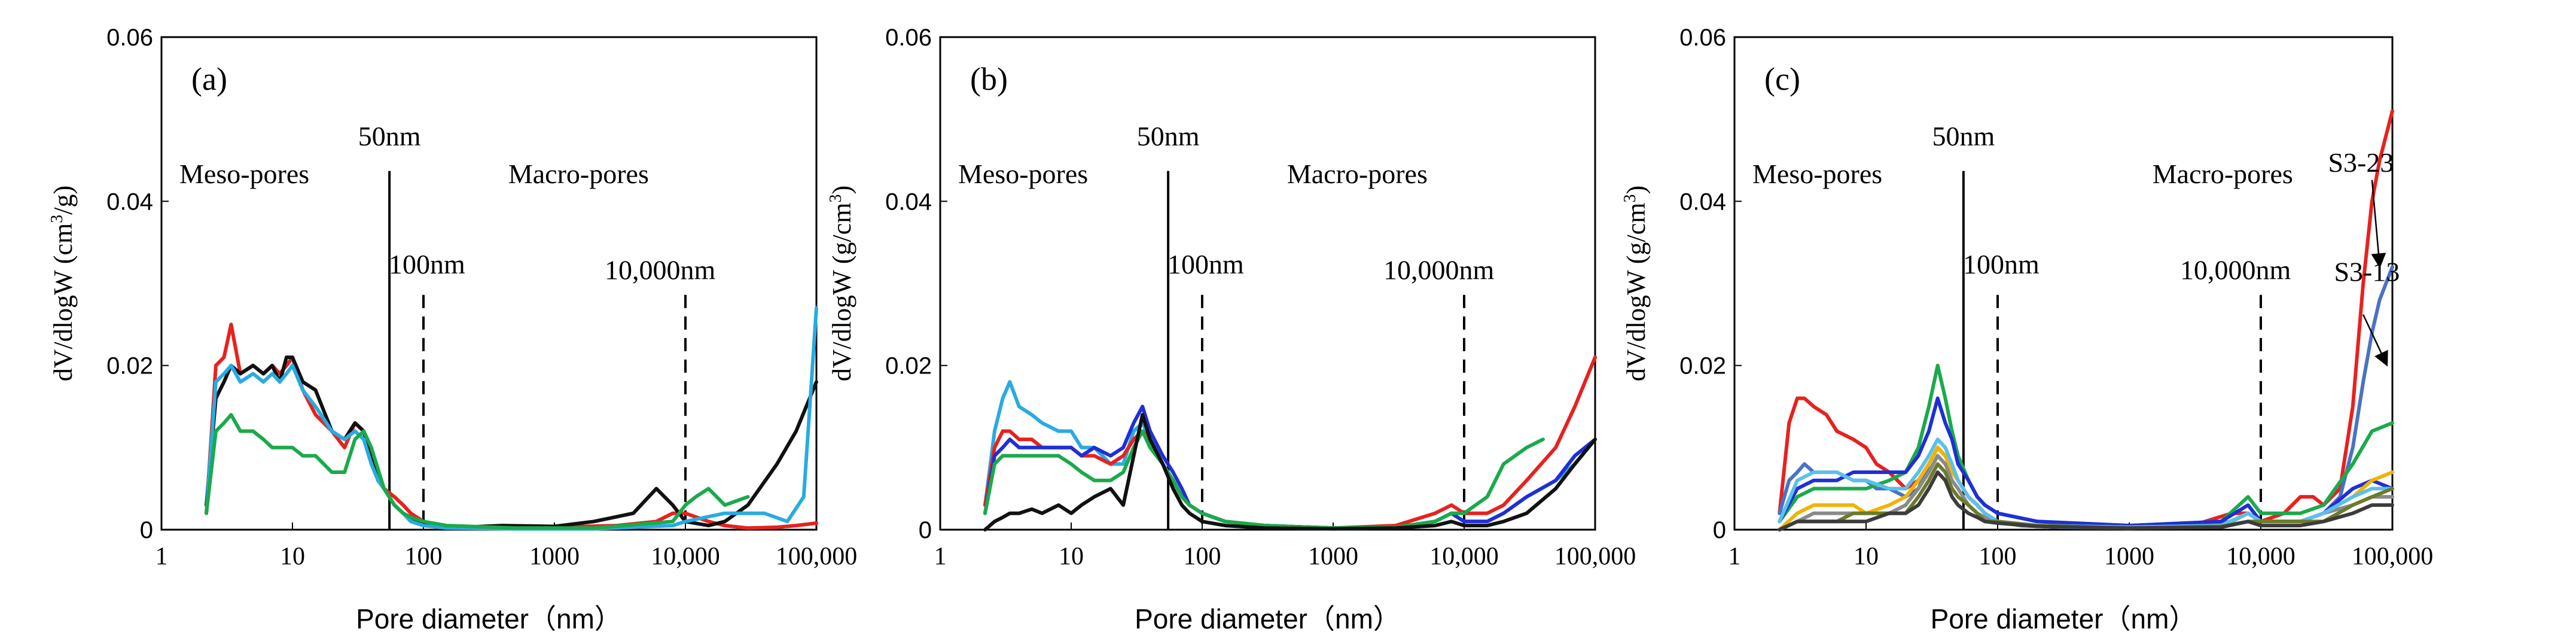  Describe the element at coordinates (209, 79) in the screenshot. I see `panel-label: (a)` at that location.